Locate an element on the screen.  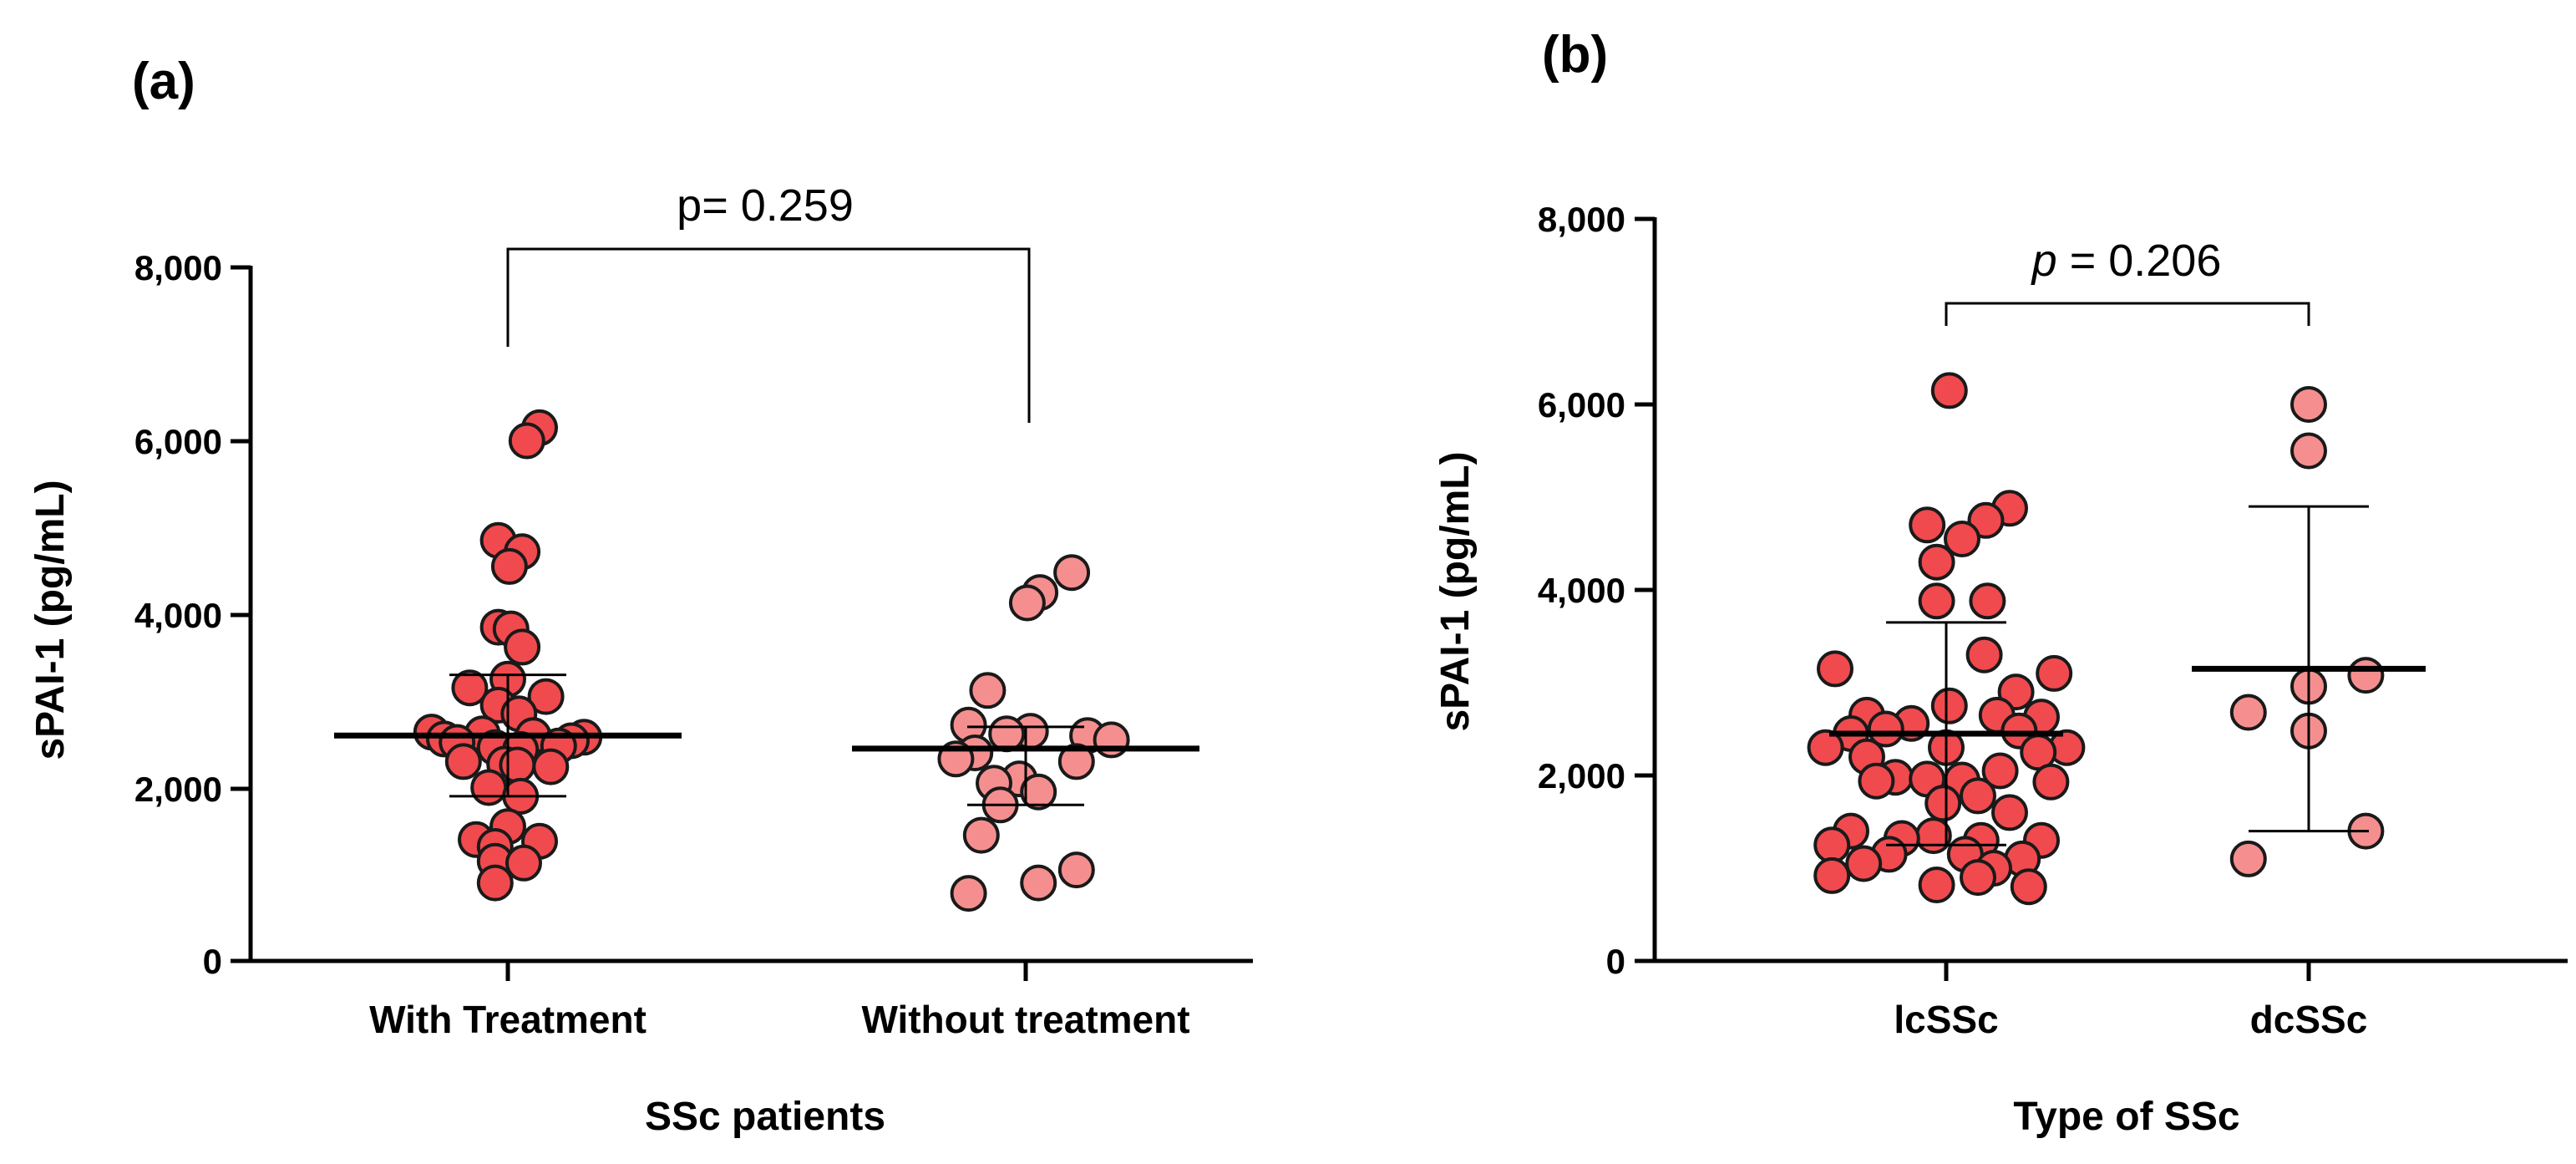
panel-a-p-value: p= 0.259 is located at coordinates (765, 205).